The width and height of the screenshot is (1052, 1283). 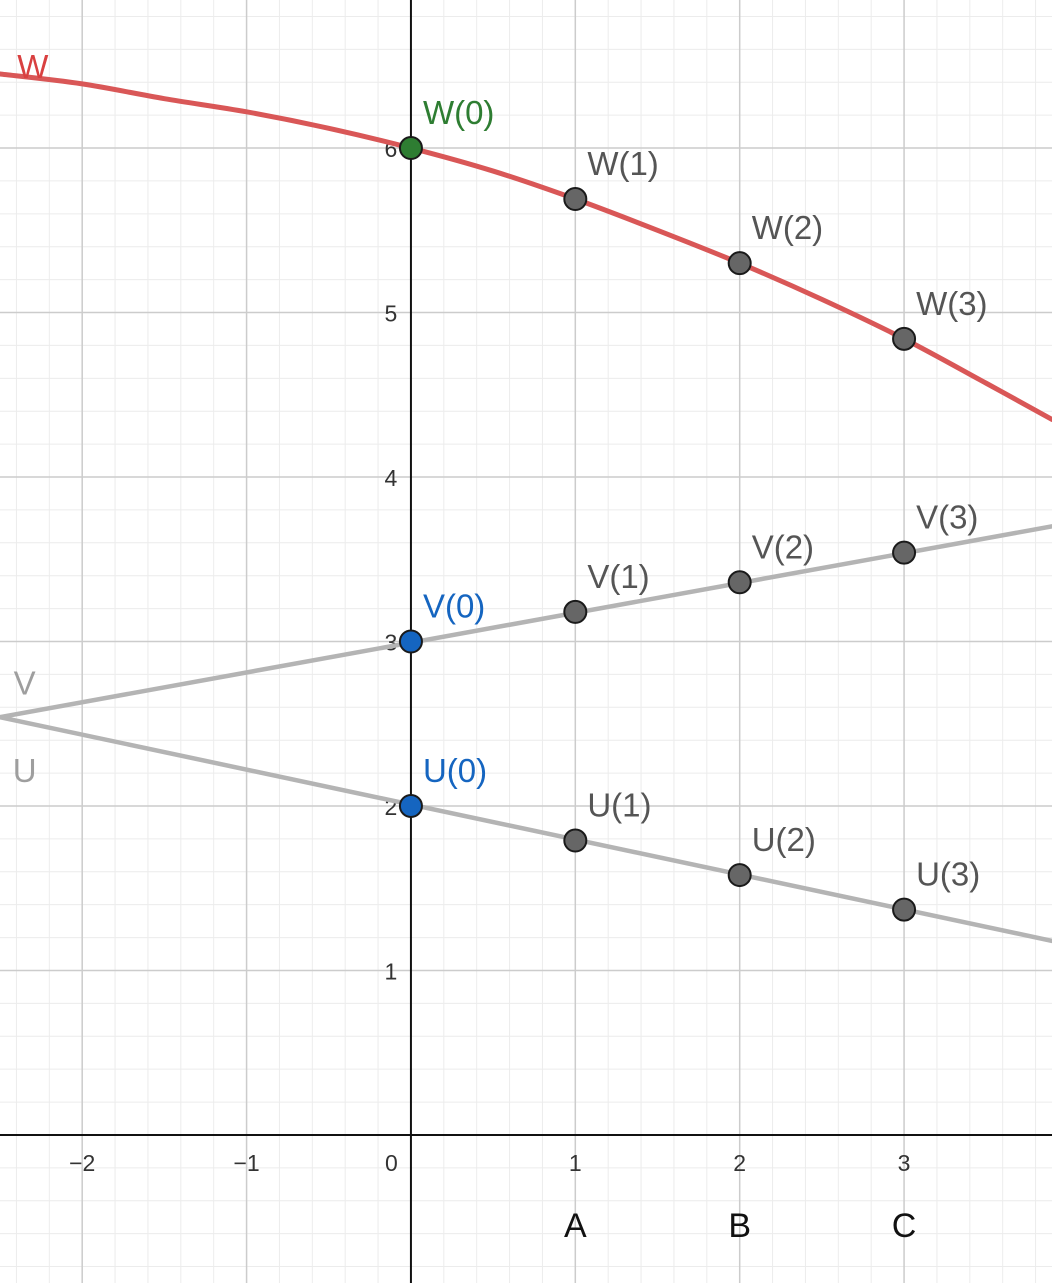 I want to click on point-v2, so click(x=739, y=582).